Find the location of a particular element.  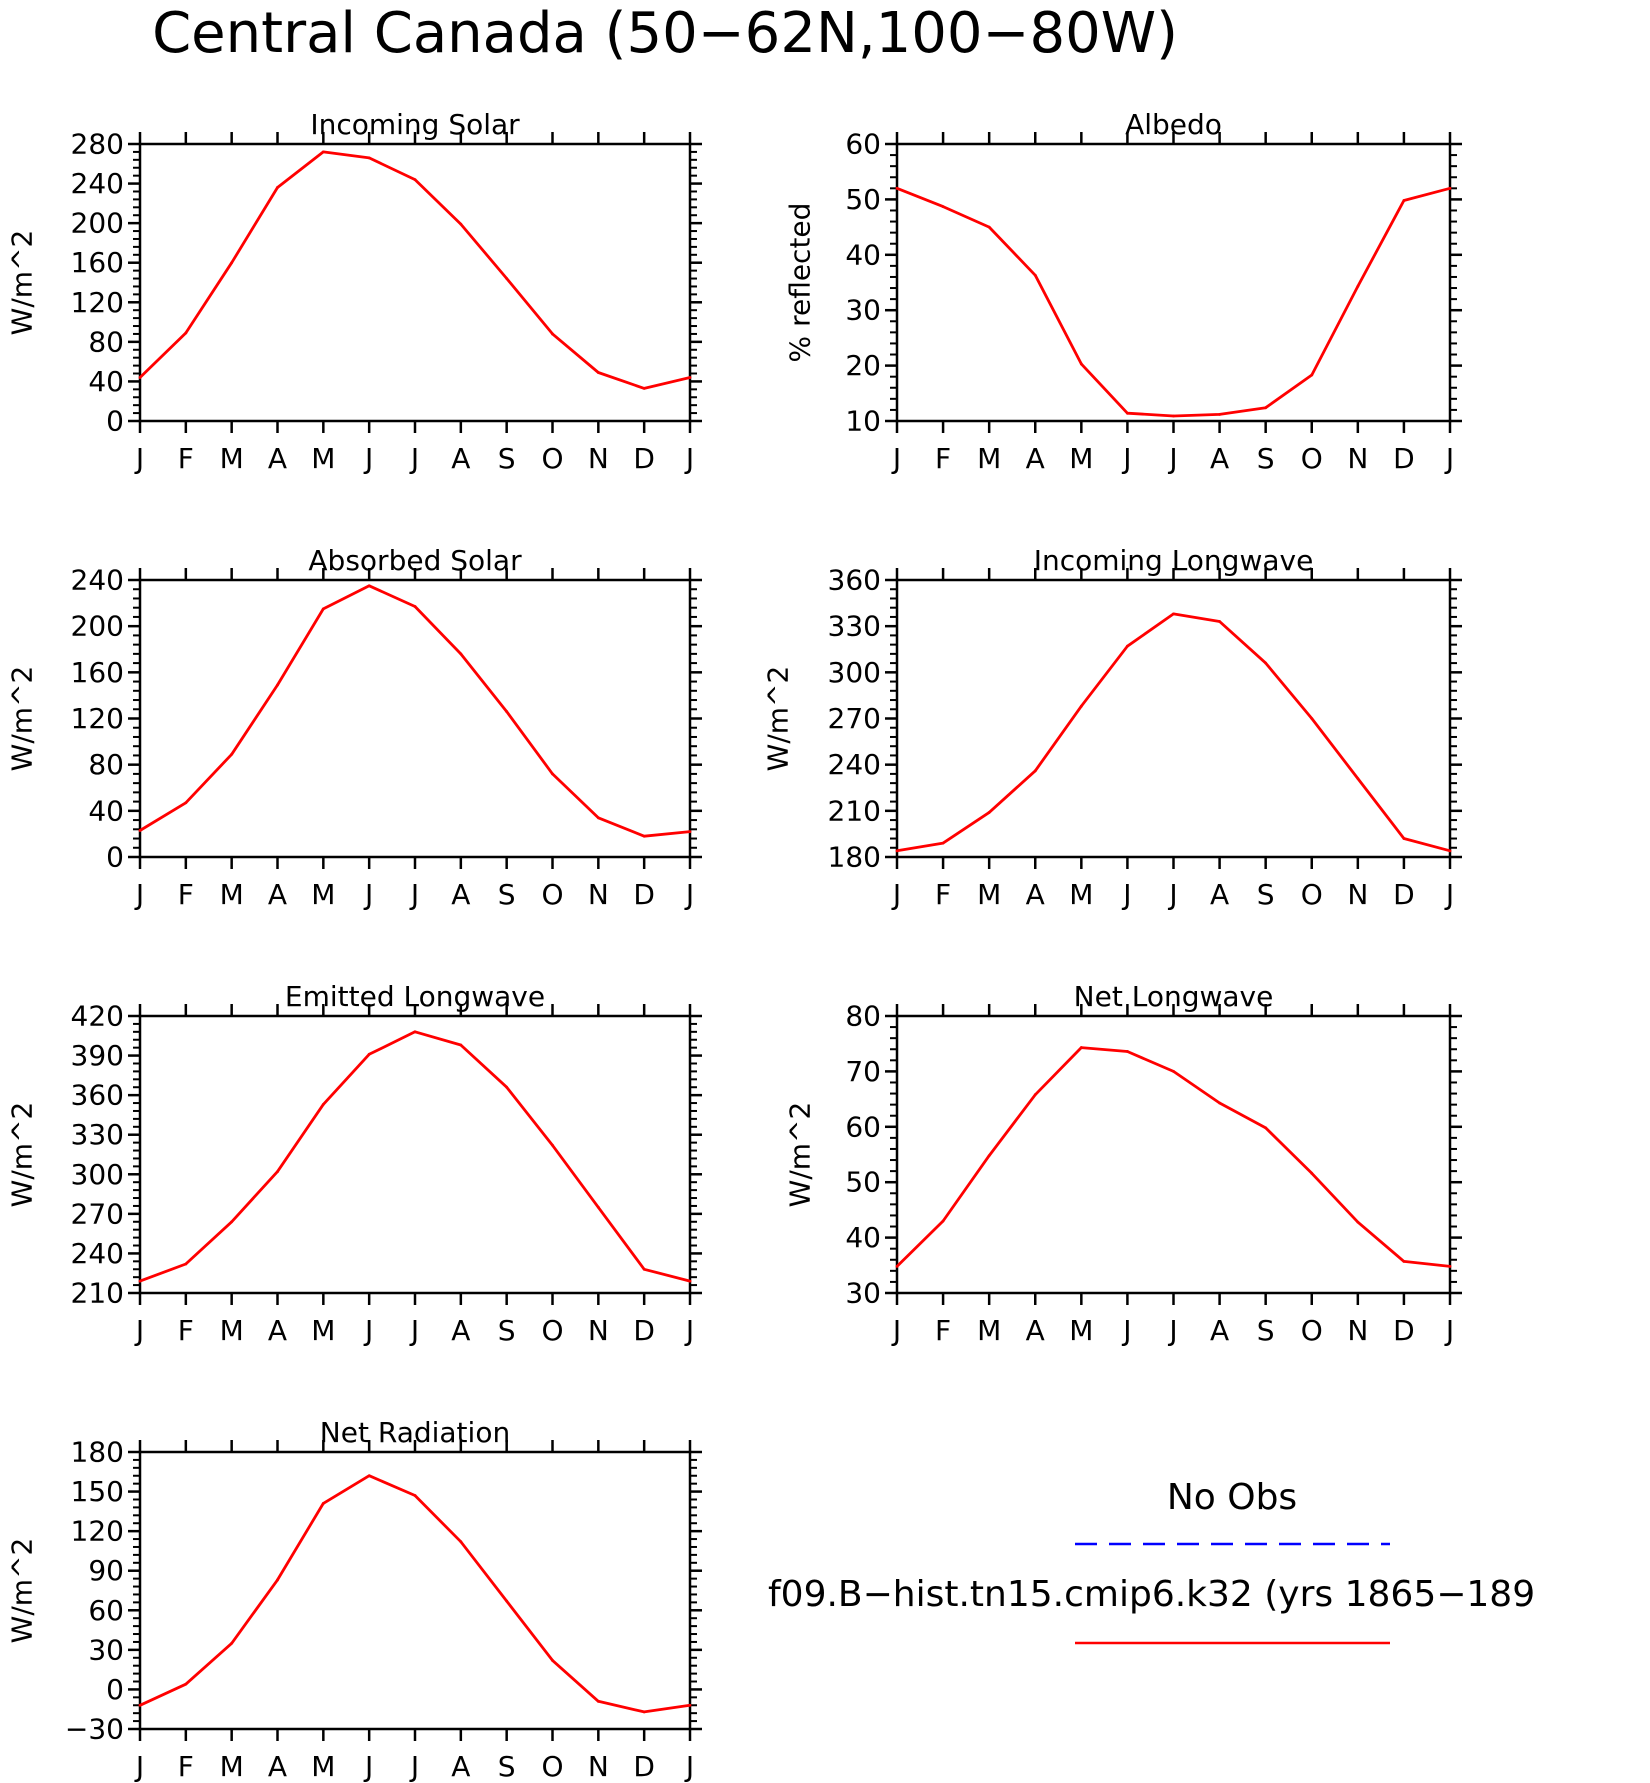

incoming-solar-ytick-label: 200 is located at coordinates (97, 223).